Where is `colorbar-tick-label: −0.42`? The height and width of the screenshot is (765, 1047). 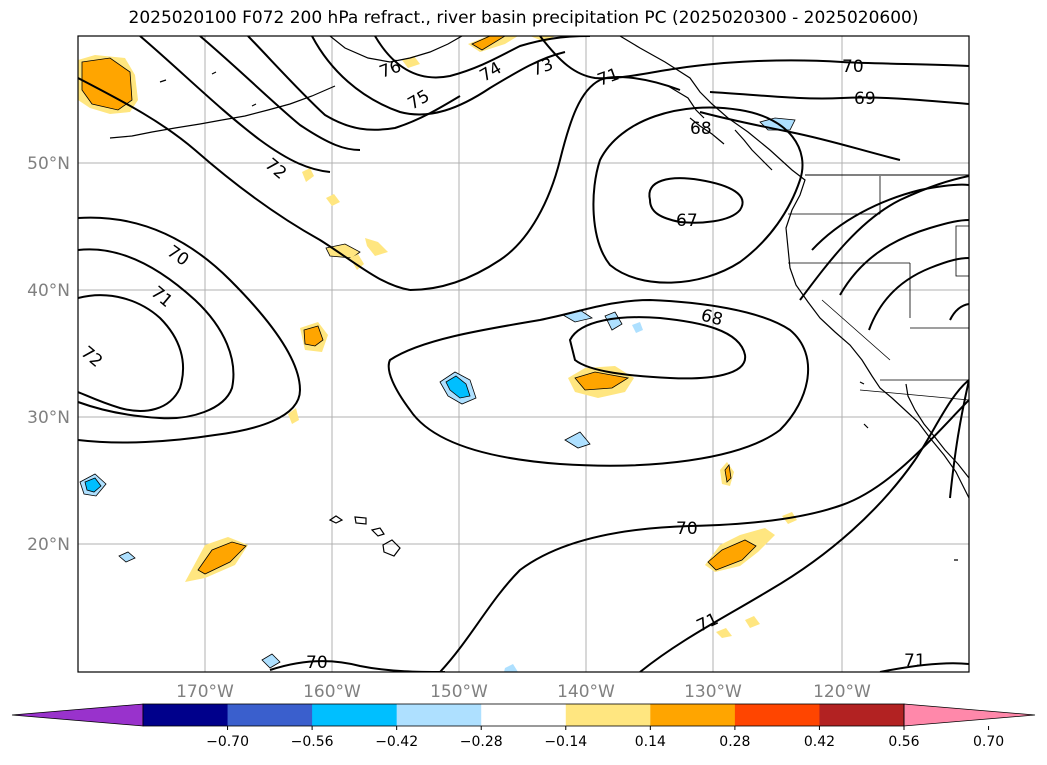
colorbar-tick-label: −0.42 is located at coordinates (396, 742).